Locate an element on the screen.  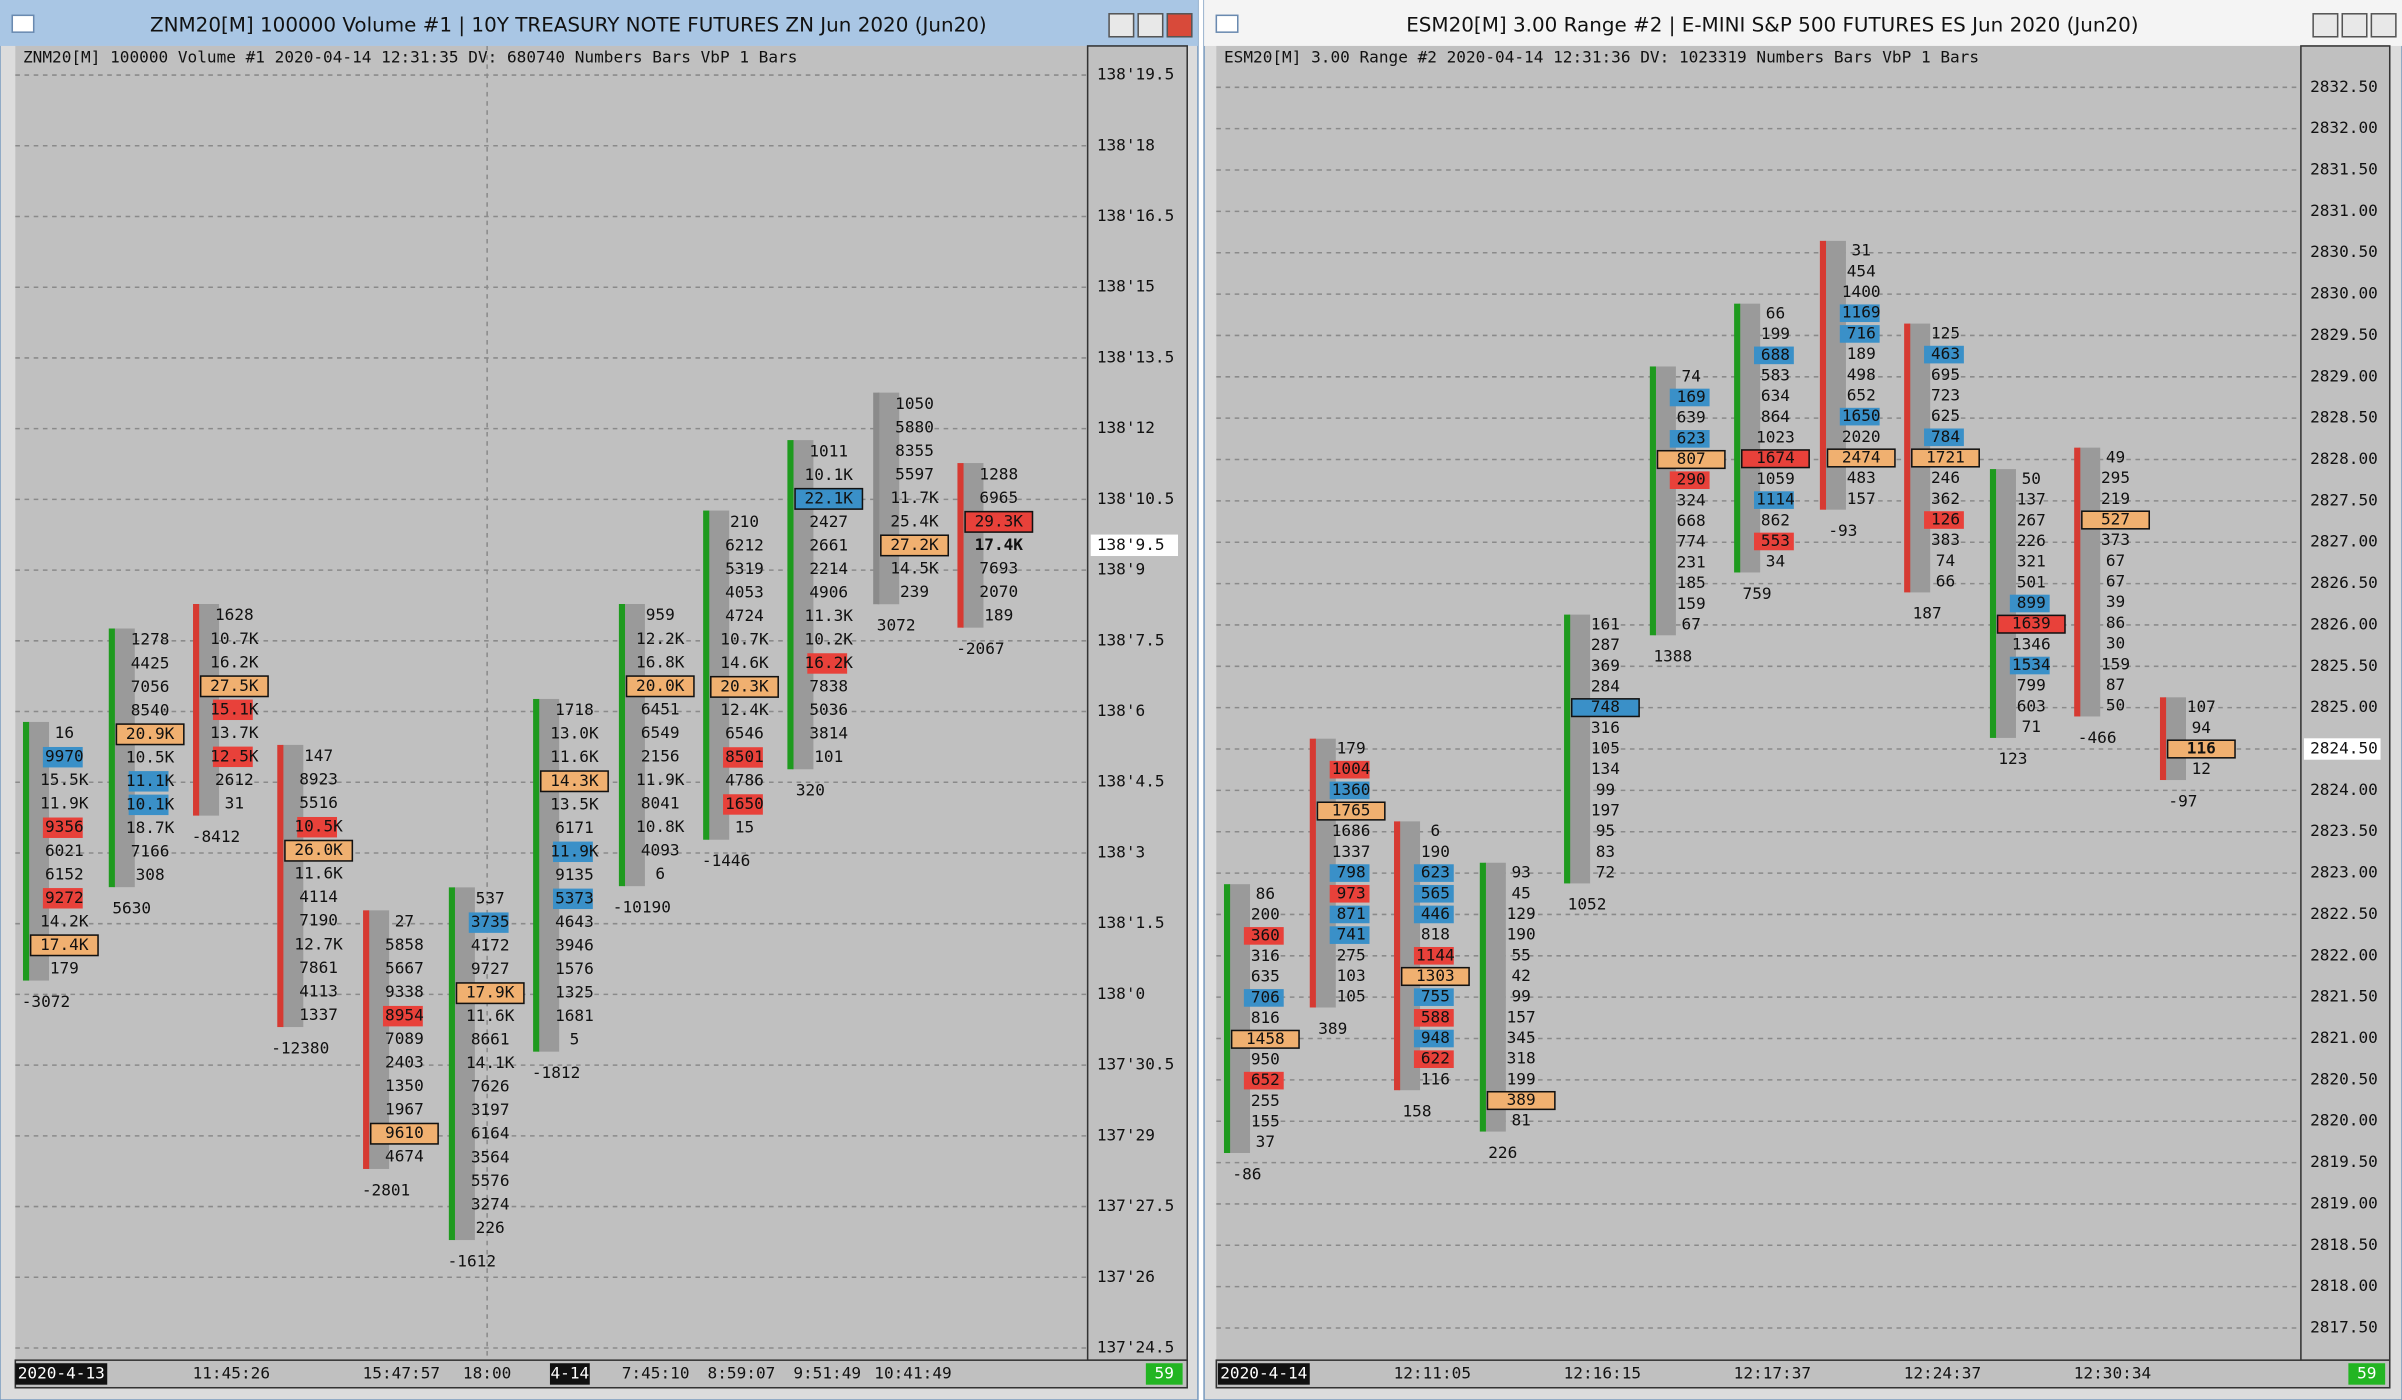
volume-cell: 5858 is located at coordinates (404, 944).